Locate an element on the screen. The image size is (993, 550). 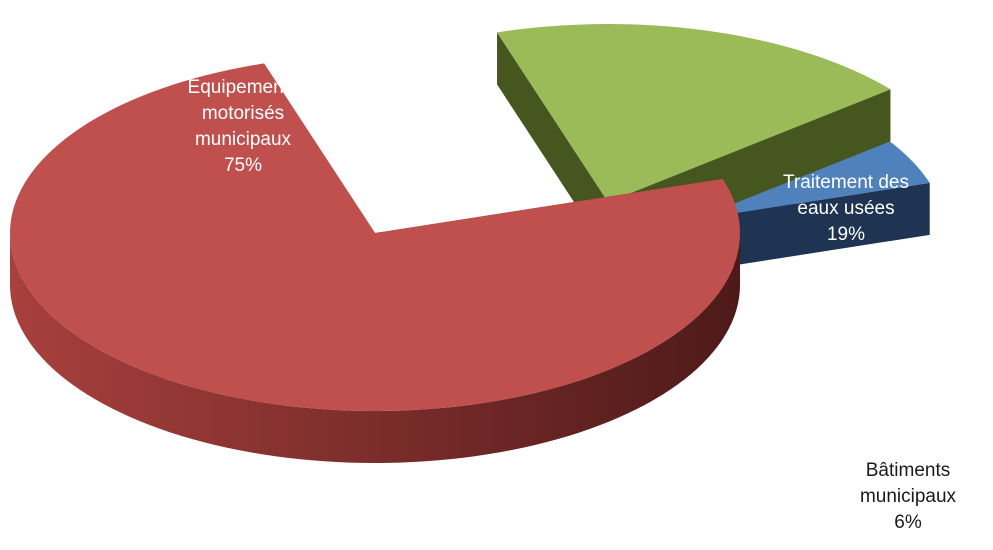
label-traitement: Traitement des eaux usées 19% is located at coordinates (846, 208).